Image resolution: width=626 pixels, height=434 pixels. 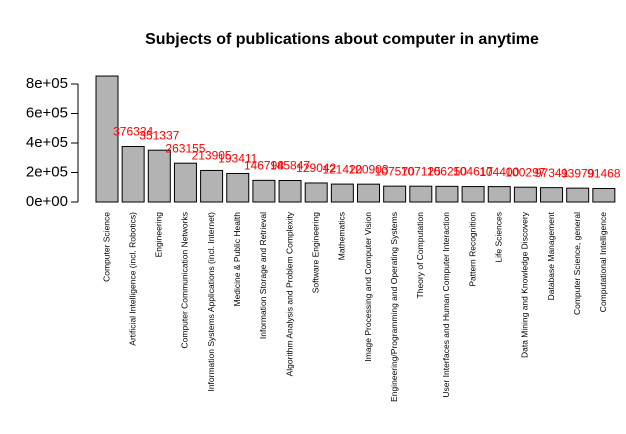 What do you see at coordinates (473, 172) in the screenshot?
I see `value-label: 104617` at bounding box center [473, 172].